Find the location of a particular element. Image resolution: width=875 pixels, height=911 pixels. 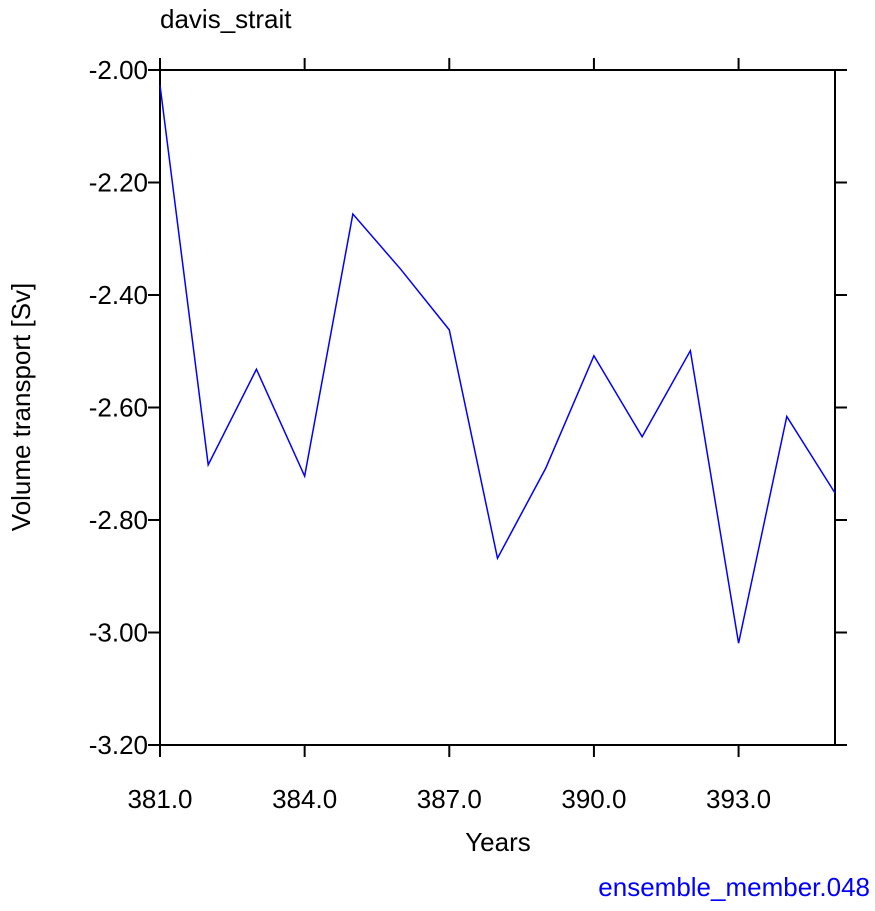

y-axis-label: Volume transport [Sv] is located at coordinates (21, 407).